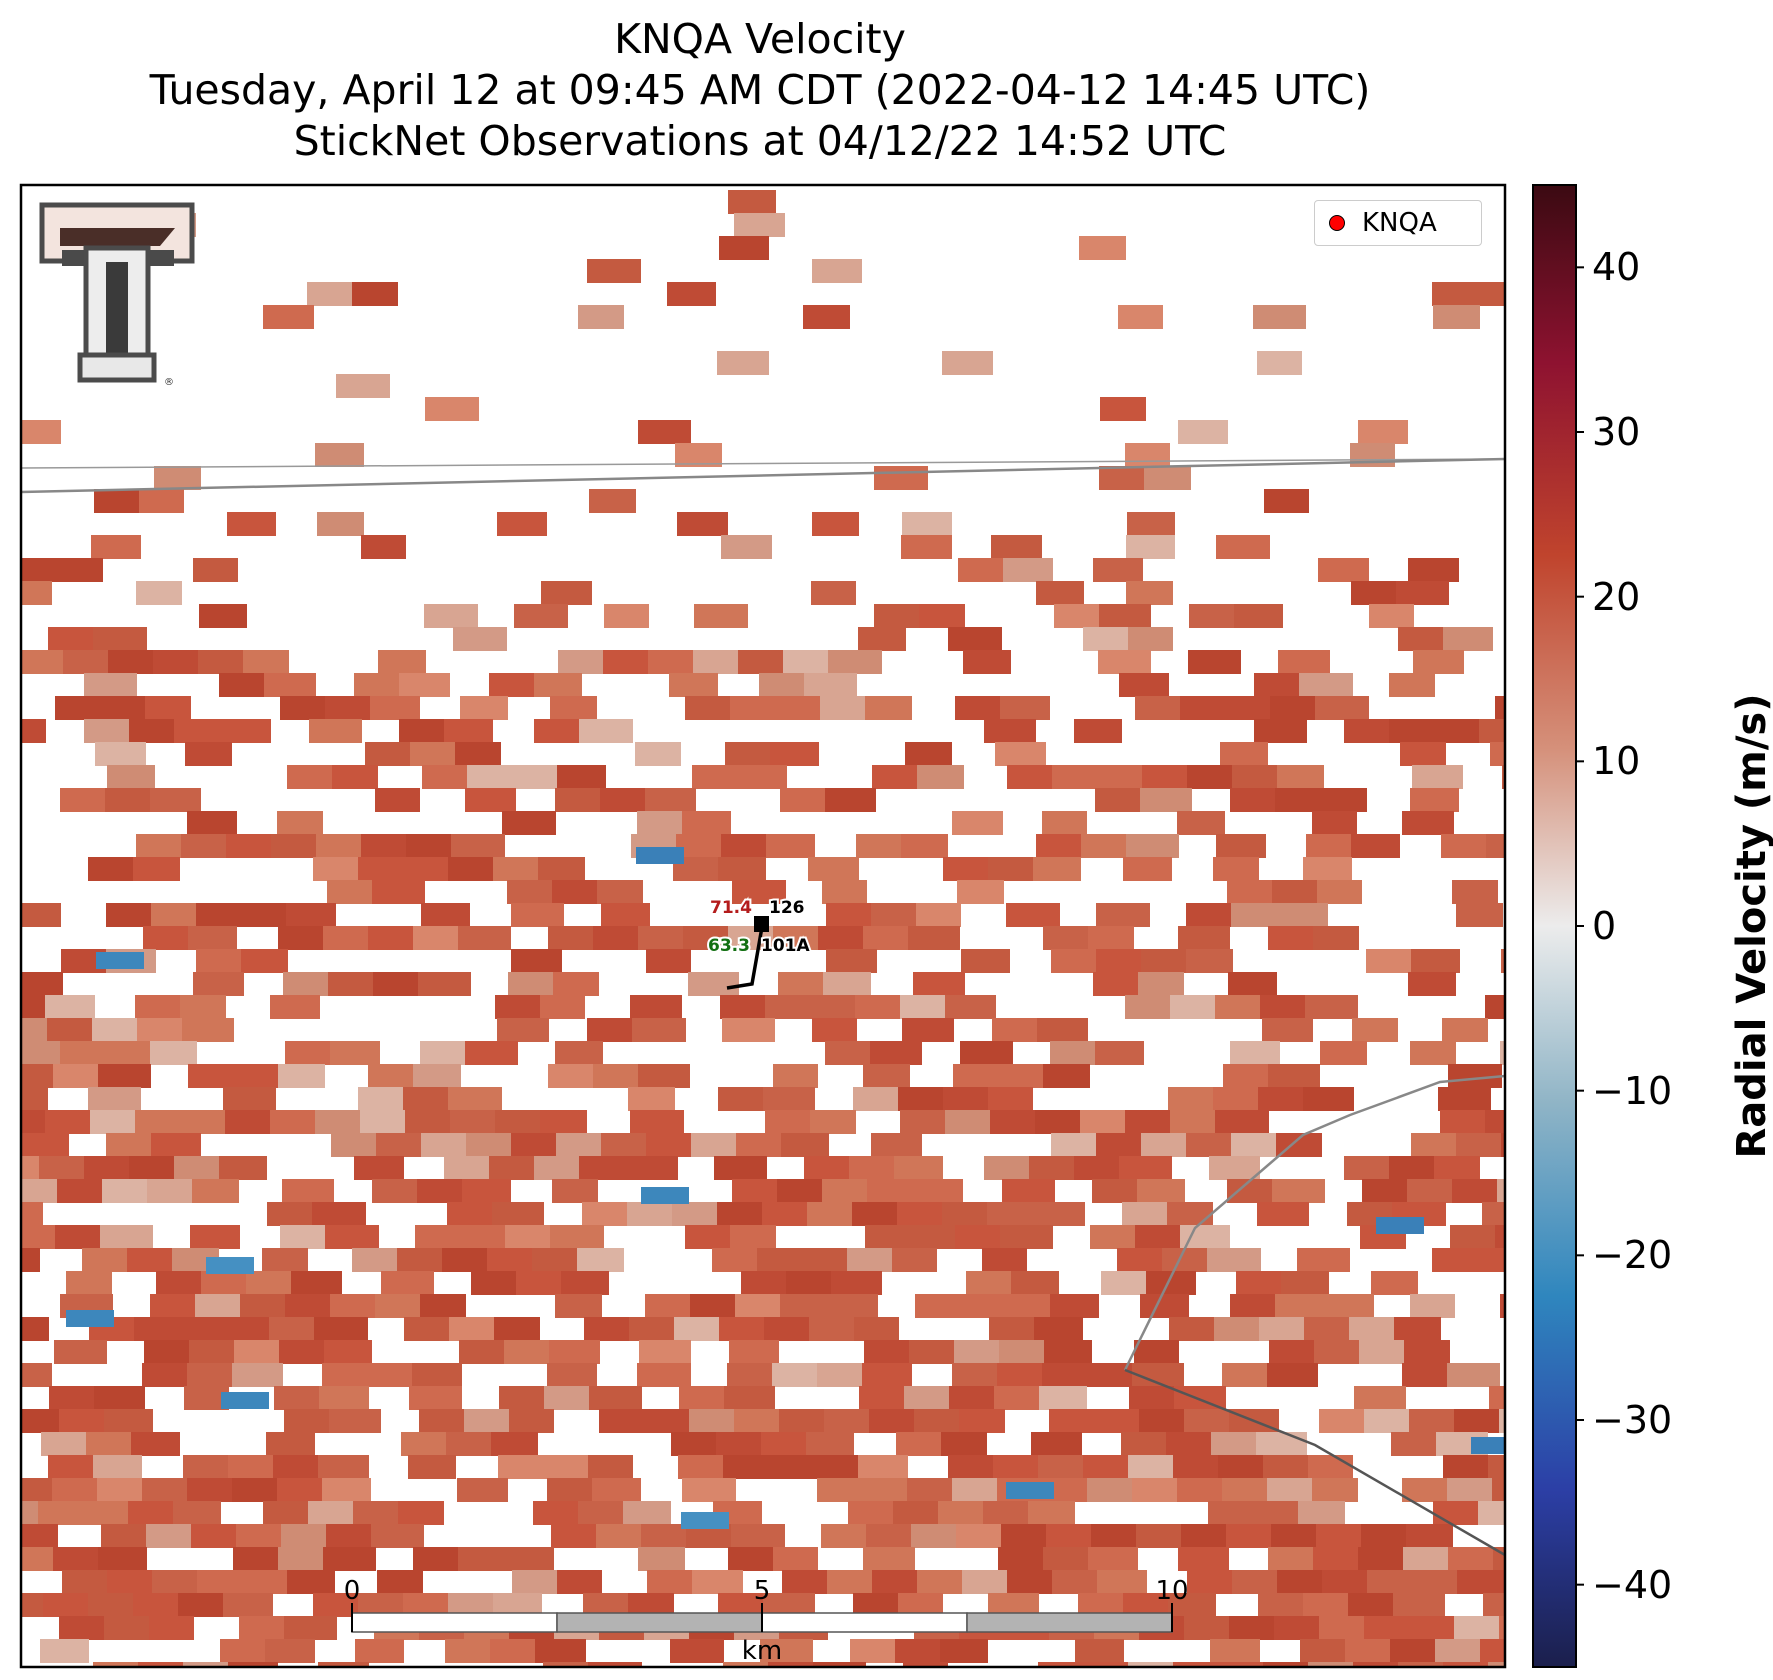 The height and width of the screenshot is (1680, 1773). I want to click on scale-tick-10: 10, so click(1172, 1591).